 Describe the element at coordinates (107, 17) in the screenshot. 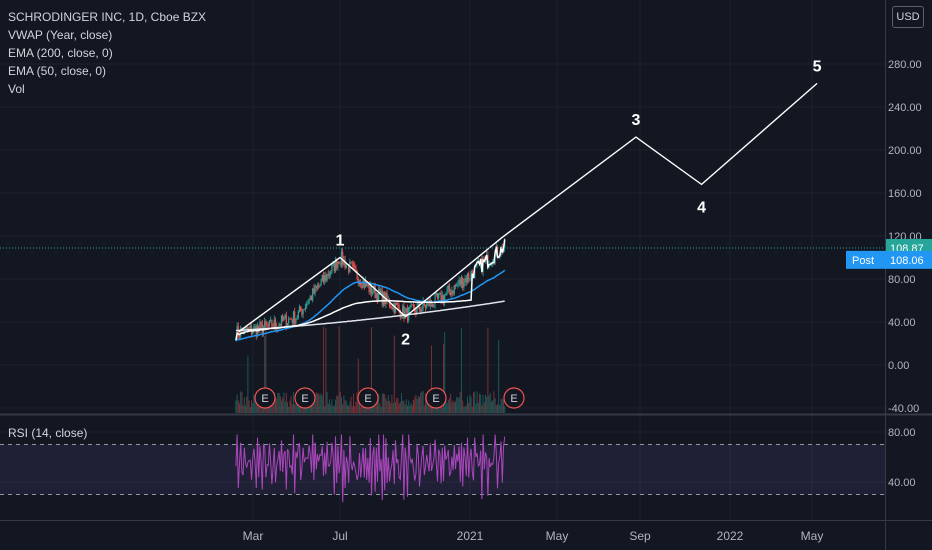

I see `legend-title: SCHRODINGER INC, 1D, Cboe BZX` at that location.